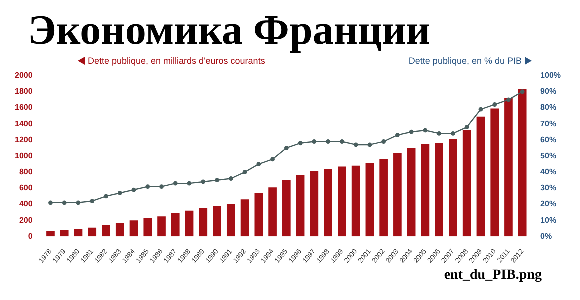 This screenshot has width=580, height=300. I want to click on y-tick-label: 1800, so click(24, 91).